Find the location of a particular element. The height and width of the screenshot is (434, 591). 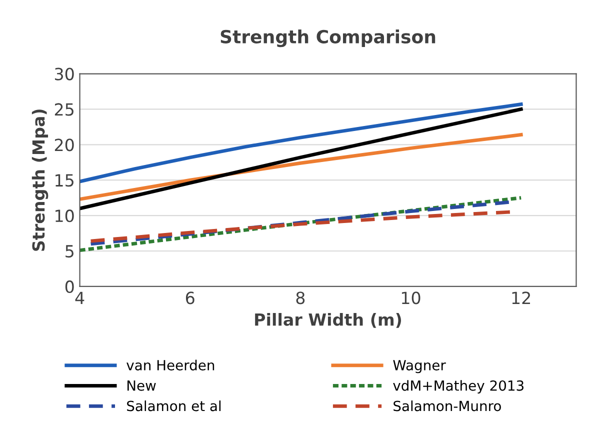

legend-label: Salamon et al is located at coordinates (174, 406).